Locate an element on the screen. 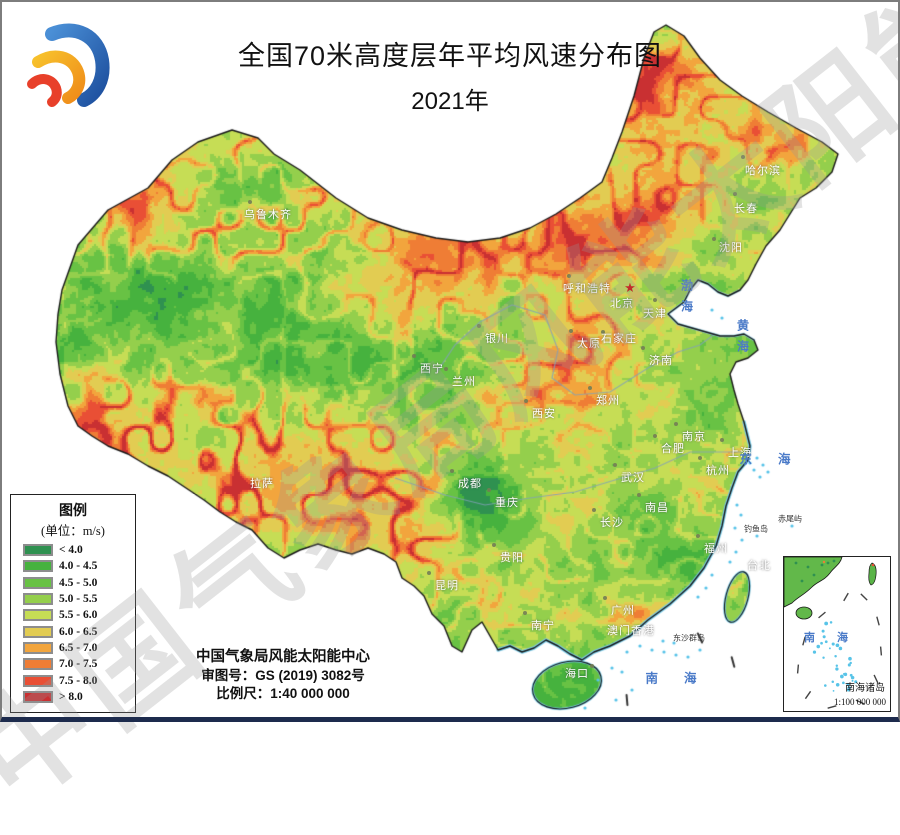 This screenshot has width=900, height=835. island-label: 东沙群岛 is located at coordinates (689, 638).